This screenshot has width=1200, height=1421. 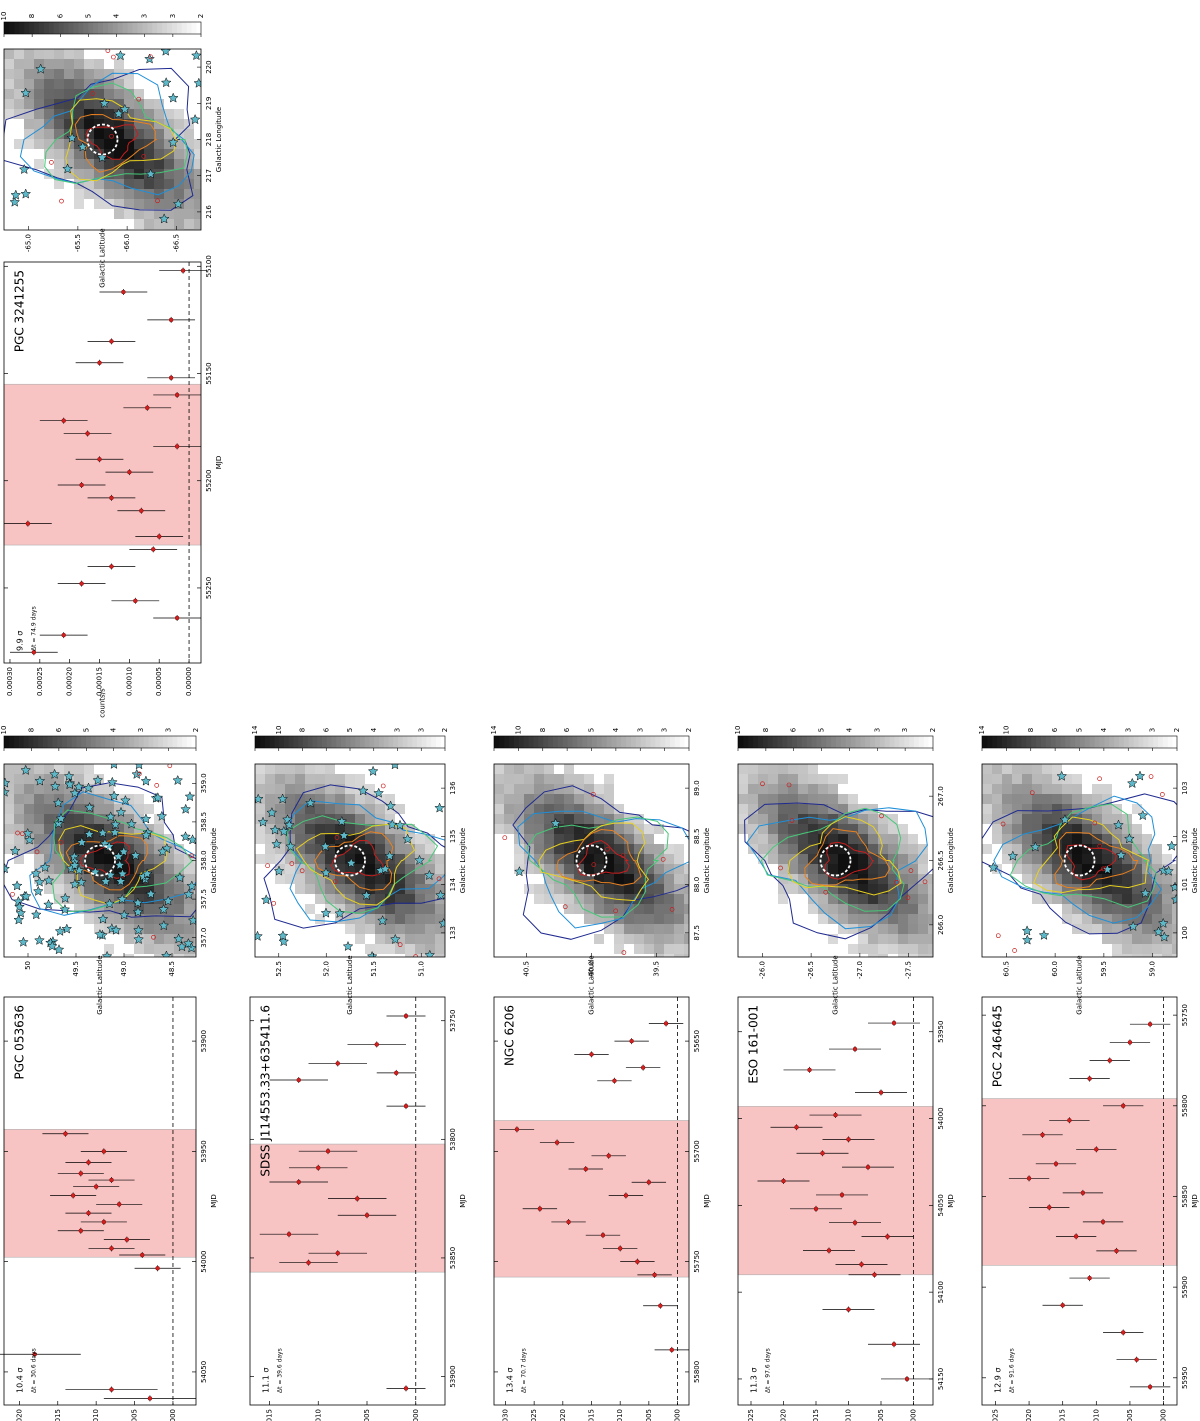 I want to click on plot-frame, so click(x=835, y=1201).